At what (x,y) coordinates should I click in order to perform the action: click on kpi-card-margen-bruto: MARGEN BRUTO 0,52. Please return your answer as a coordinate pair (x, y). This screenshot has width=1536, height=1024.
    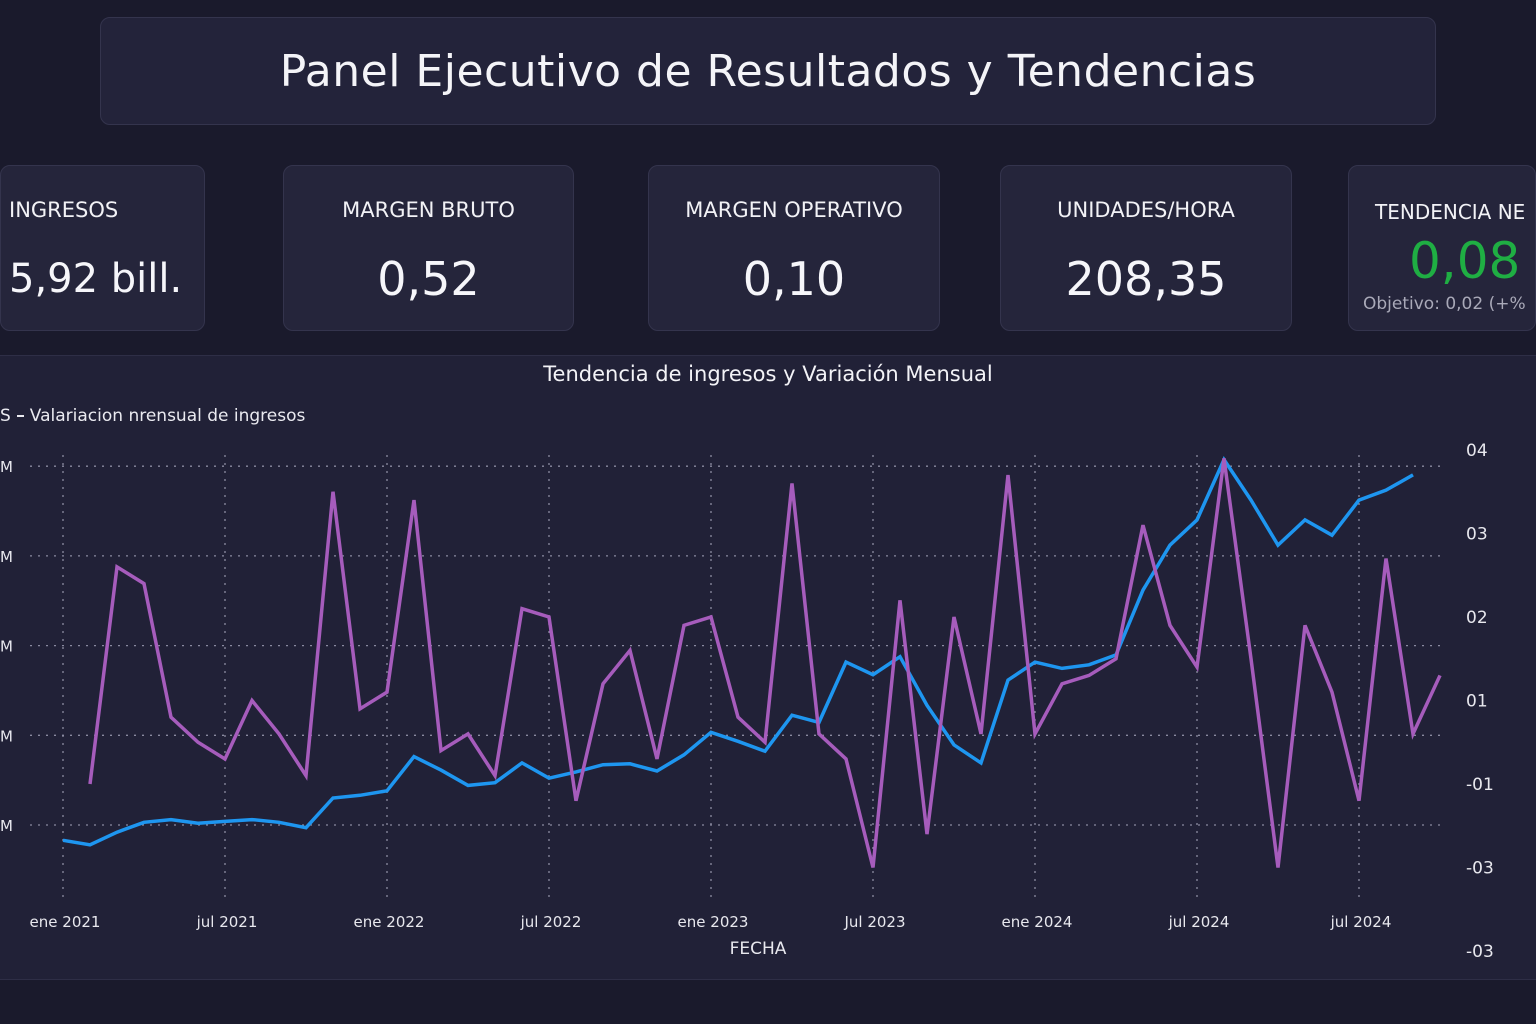
    Looking at the image, I should click on (428, 248).